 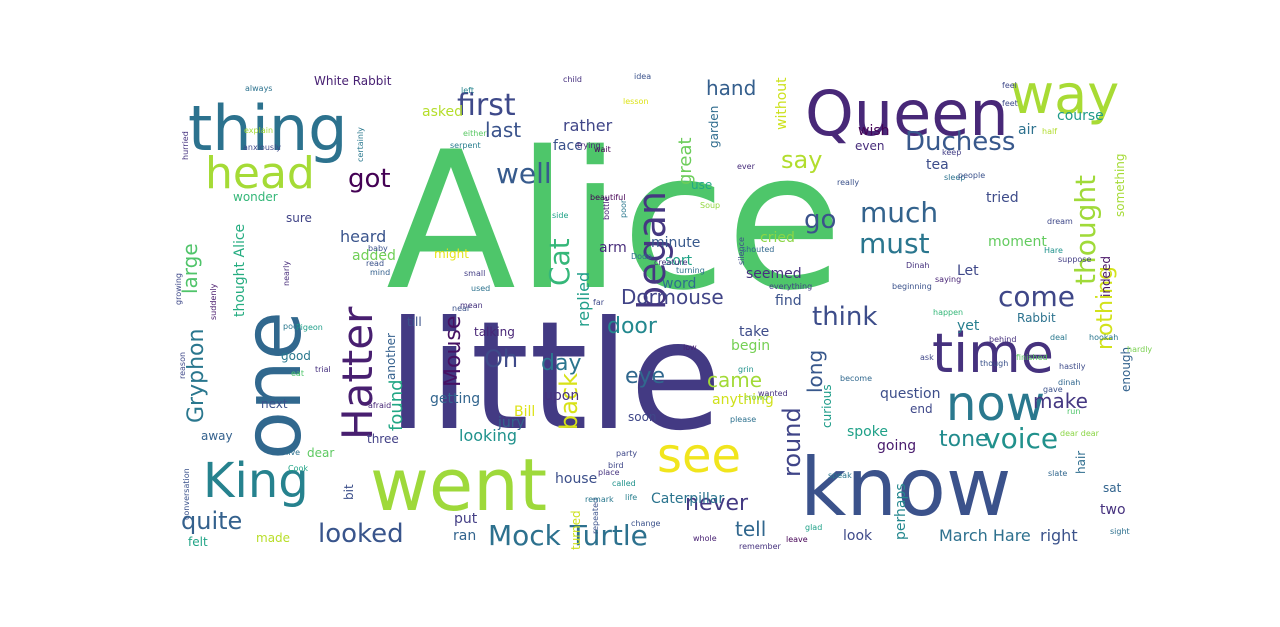 What do you see at coordinates (964, 439) in the screenshot?
I see `cloud-word-tone: tone` at bounding box center [964, 439].